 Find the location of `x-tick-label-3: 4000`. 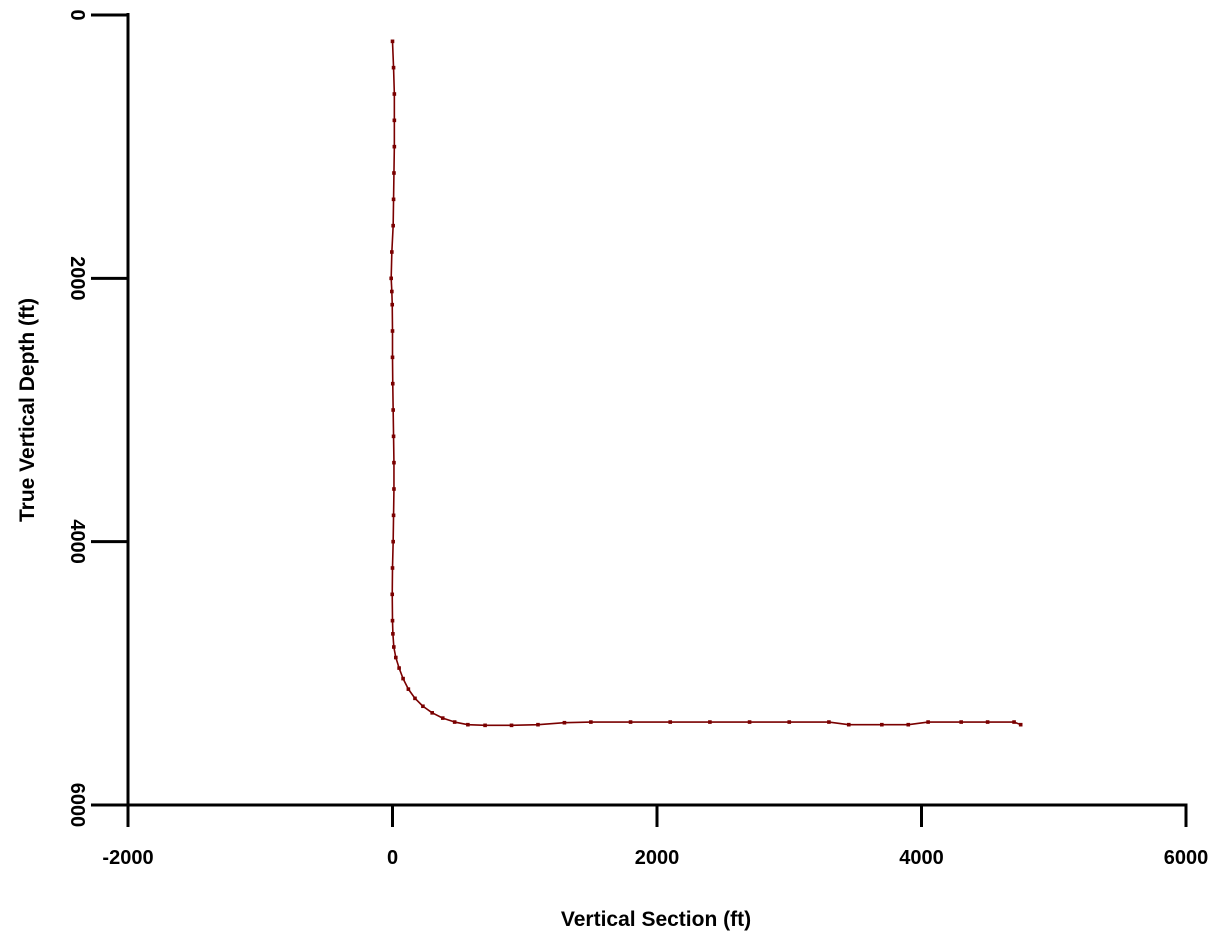

x-tick-label-3: 4000 is located at coordinates (921, 858).